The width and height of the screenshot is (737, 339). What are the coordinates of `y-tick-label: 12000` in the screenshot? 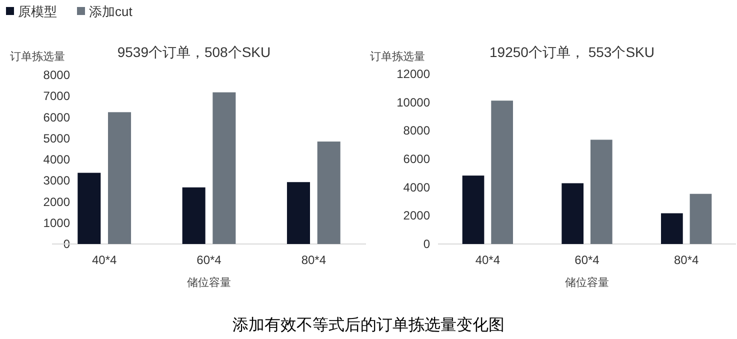 It's located at (413, 74).